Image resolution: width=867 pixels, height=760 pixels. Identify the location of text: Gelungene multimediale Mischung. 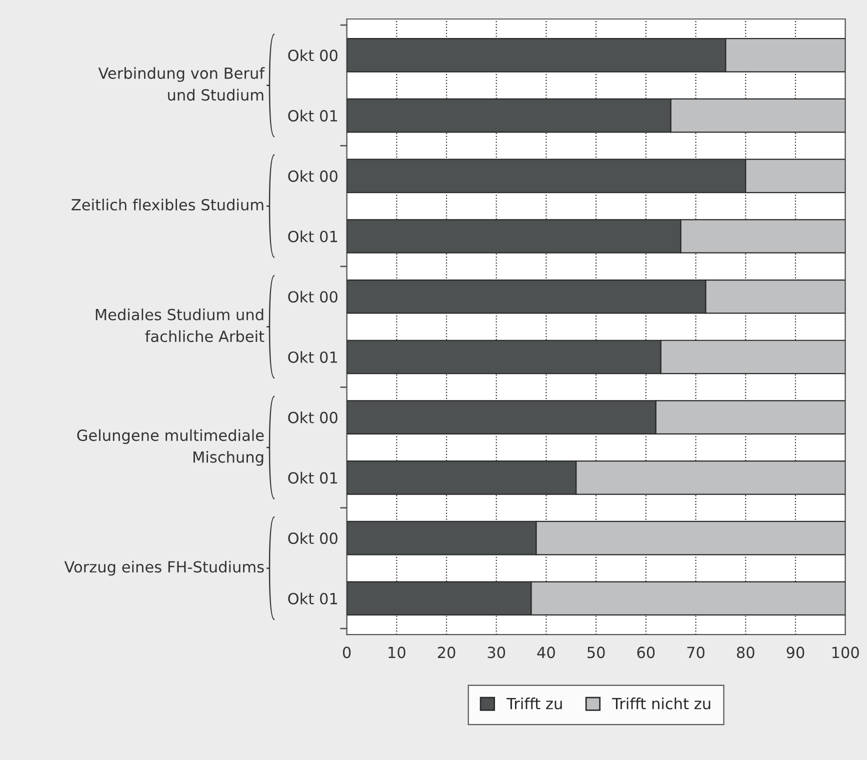
(170, 447).